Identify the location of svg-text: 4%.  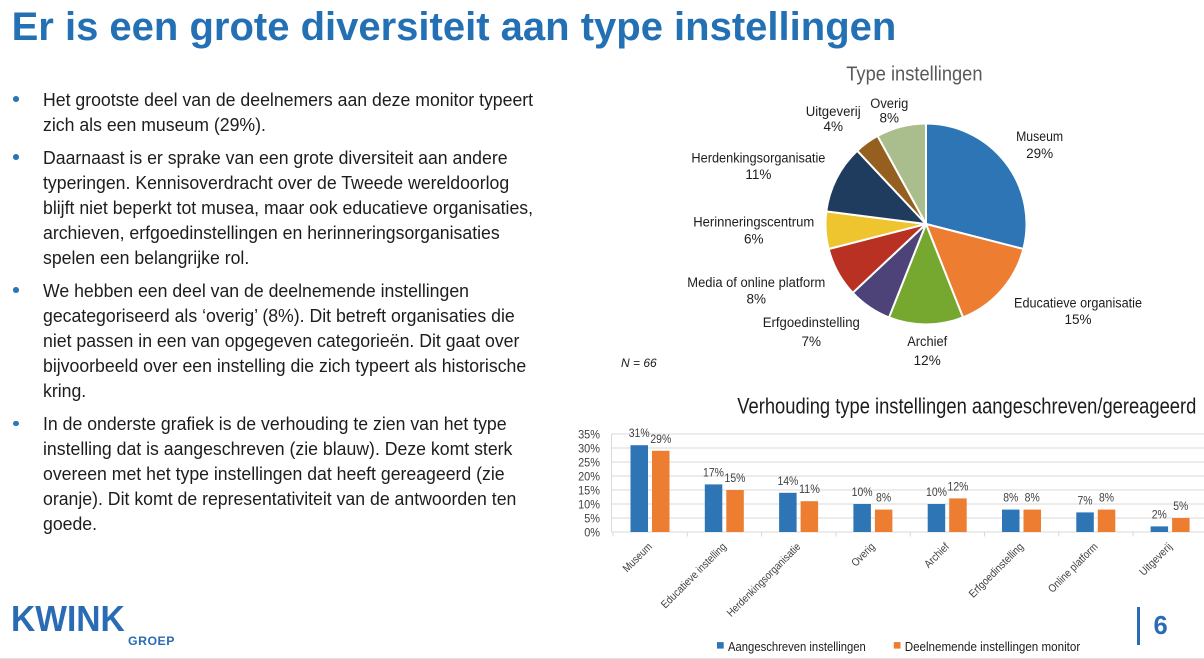
(833, 126).